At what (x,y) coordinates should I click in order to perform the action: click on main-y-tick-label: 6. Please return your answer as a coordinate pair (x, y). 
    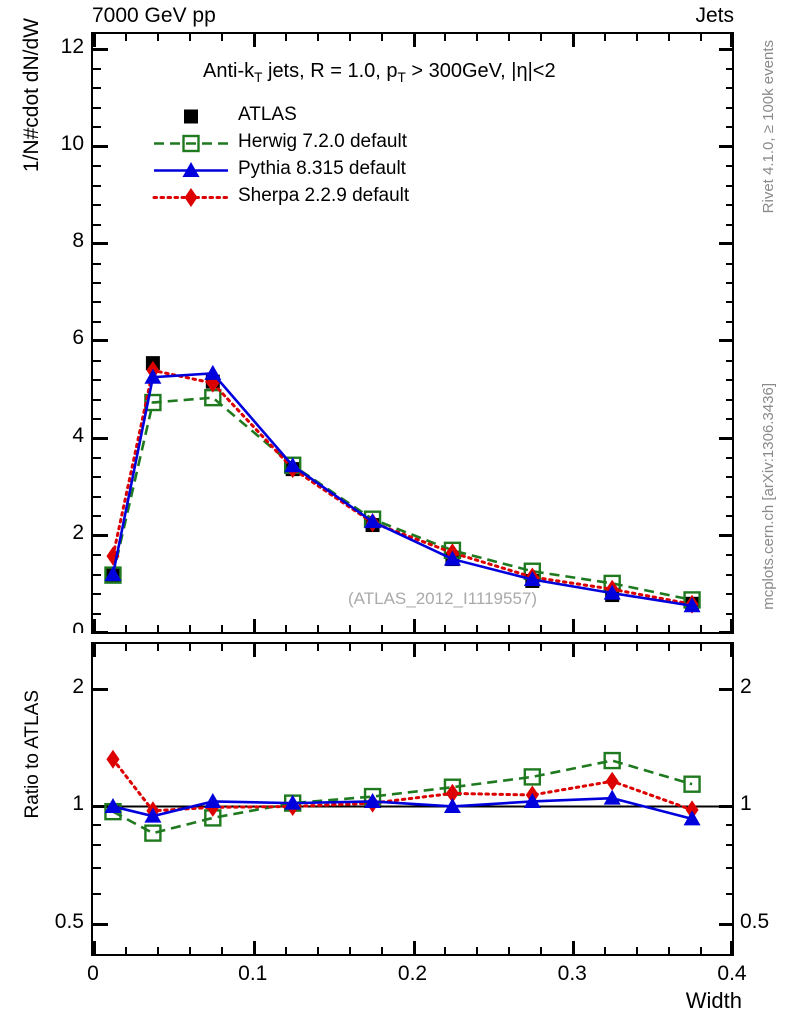
    Looking at the image, I should click on (78, 338).